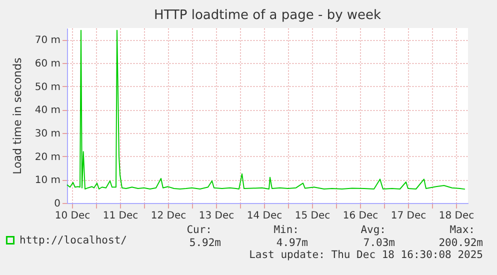 The image size is (497, 275). I want to click on y-tick-label: 20 m, so click(47, 157).